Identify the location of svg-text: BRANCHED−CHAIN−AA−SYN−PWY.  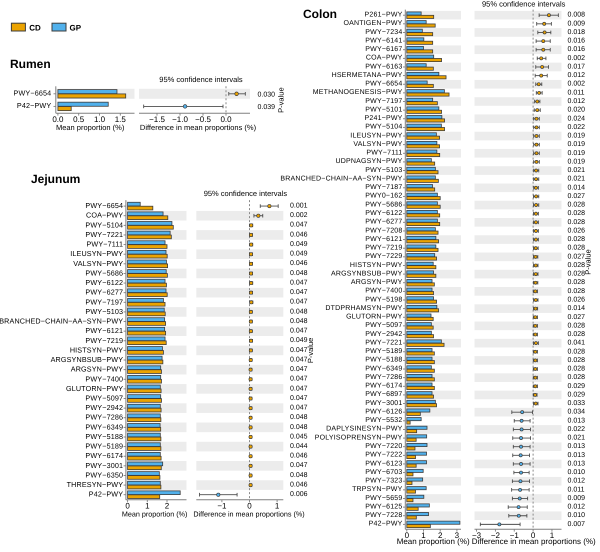
(61, 321).